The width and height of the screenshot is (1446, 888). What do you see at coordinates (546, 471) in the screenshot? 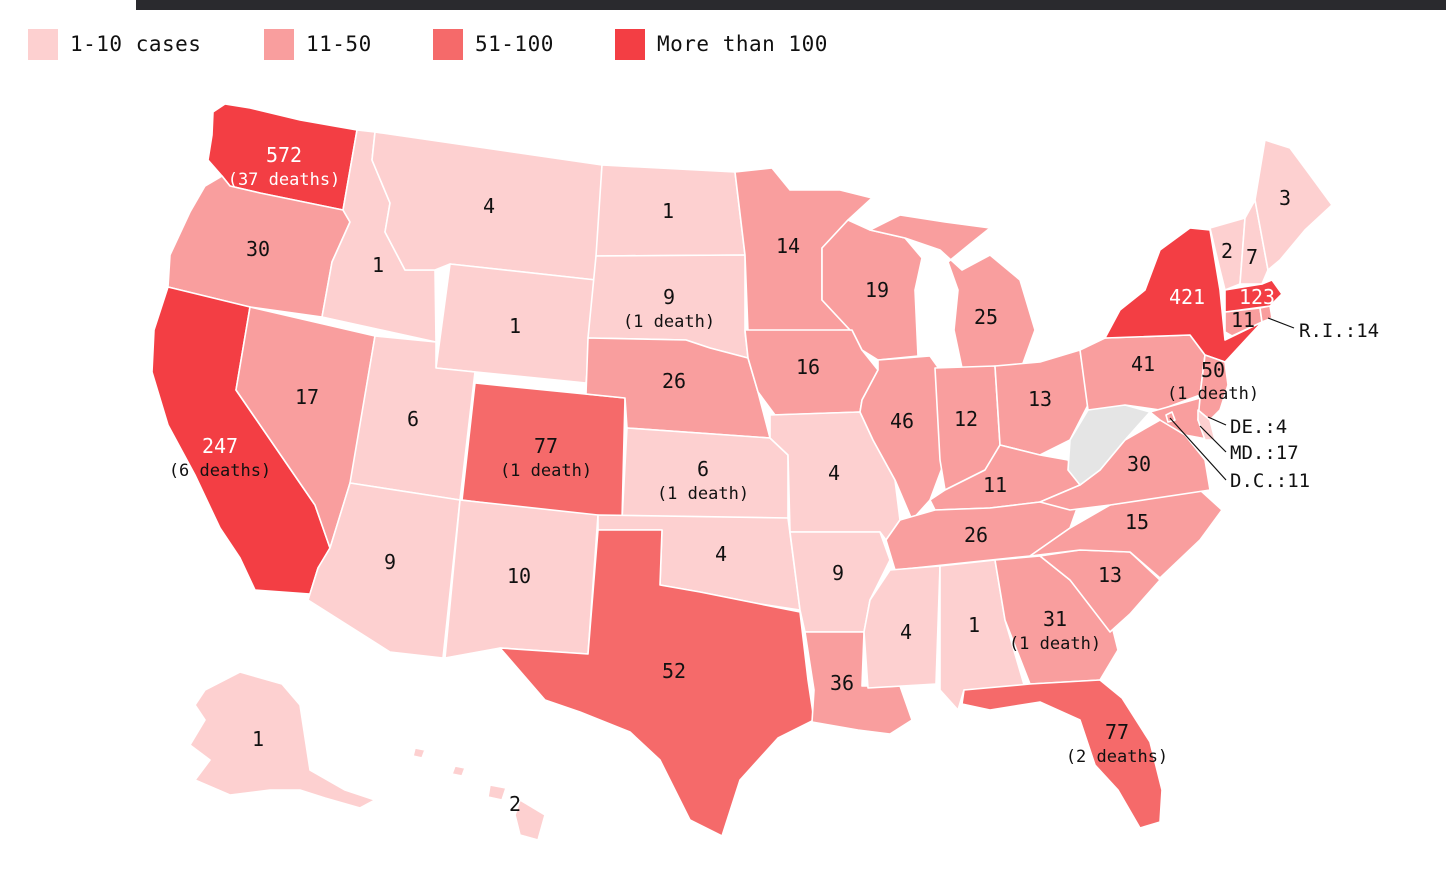
I see `label-CO-deaths: (1 death)` at bounding box center [546, 471].